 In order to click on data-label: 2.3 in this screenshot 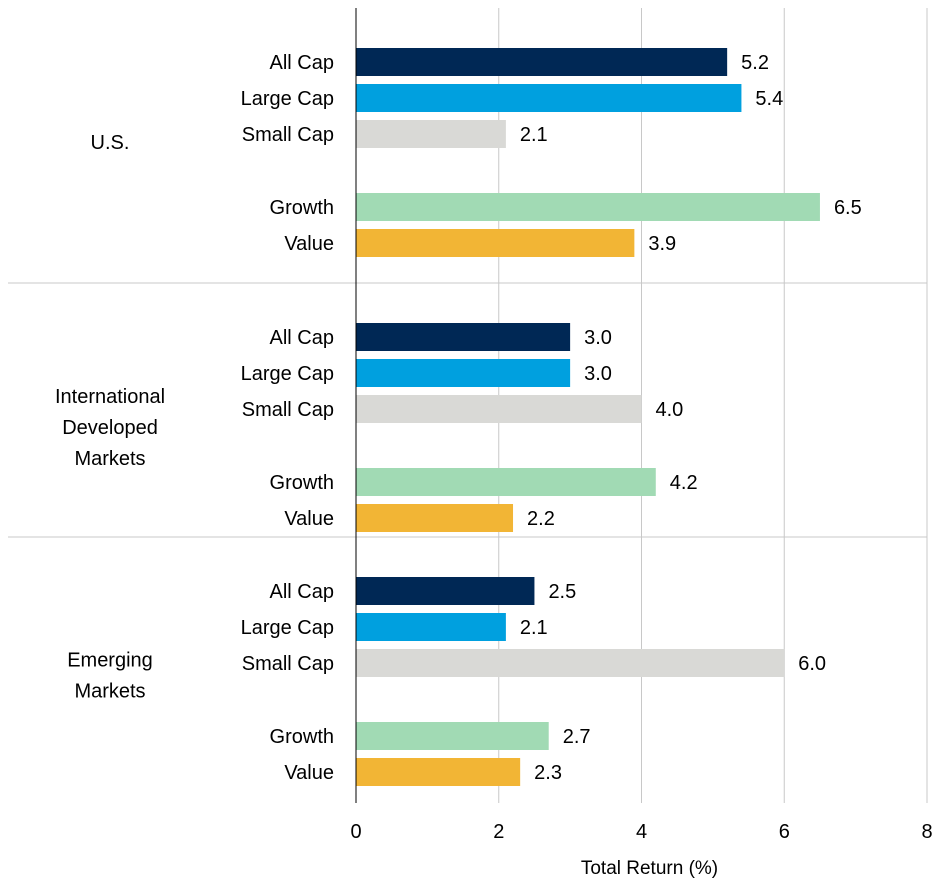, I will do `click(548, 773)`.